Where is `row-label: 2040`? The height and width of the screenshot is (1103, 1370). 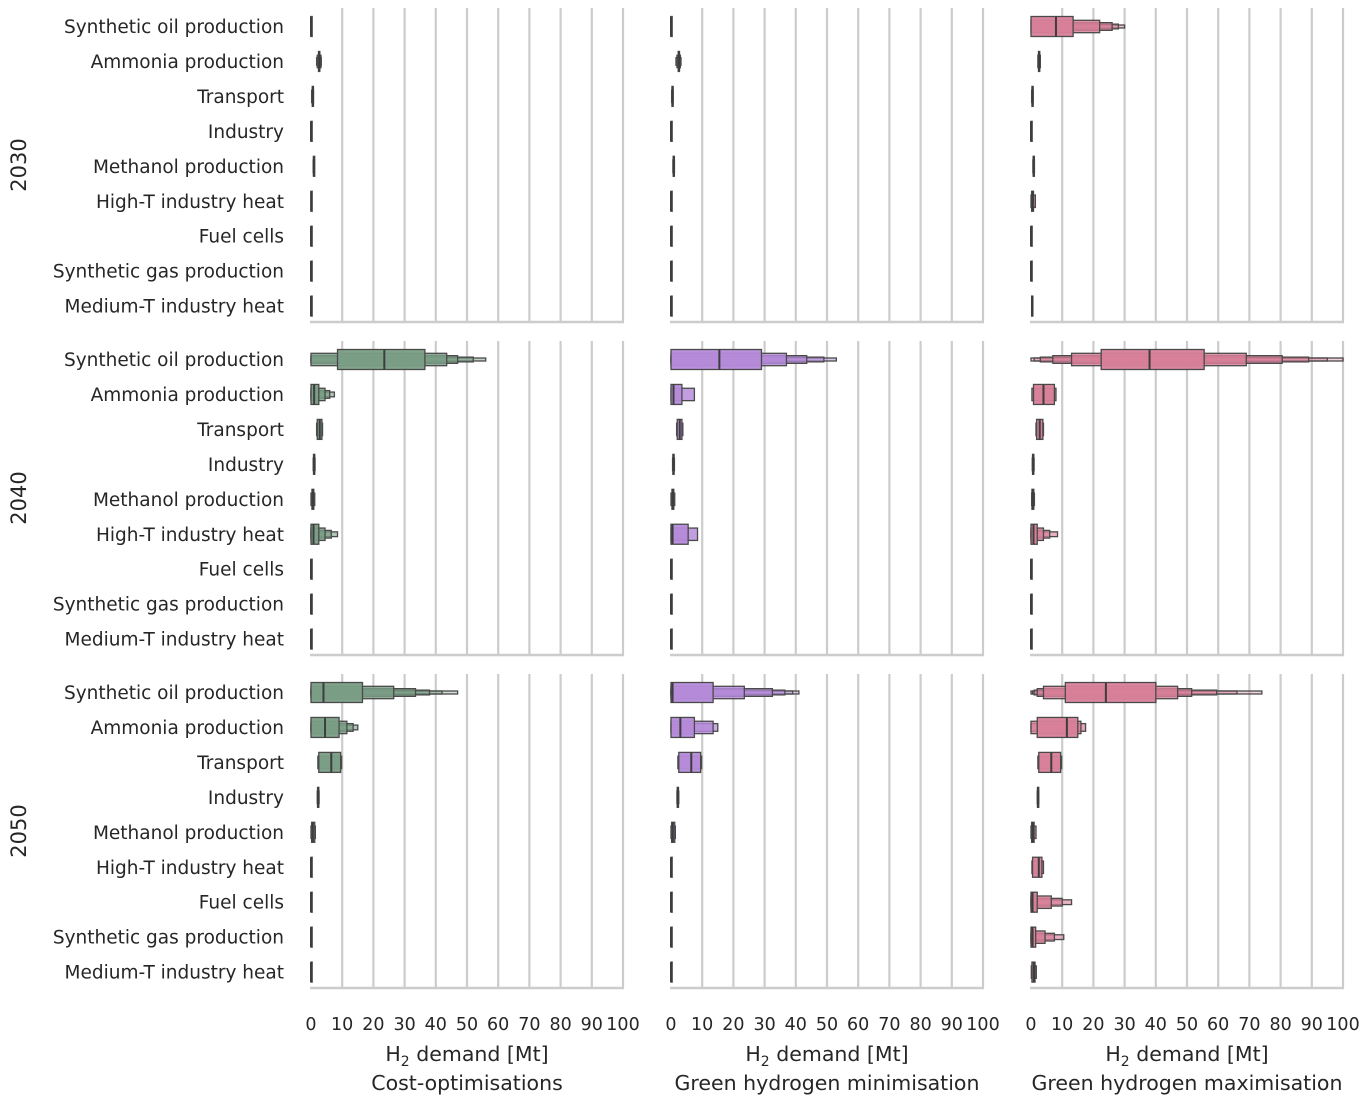
row-label: 2040 is located at coordinates (19, 497).